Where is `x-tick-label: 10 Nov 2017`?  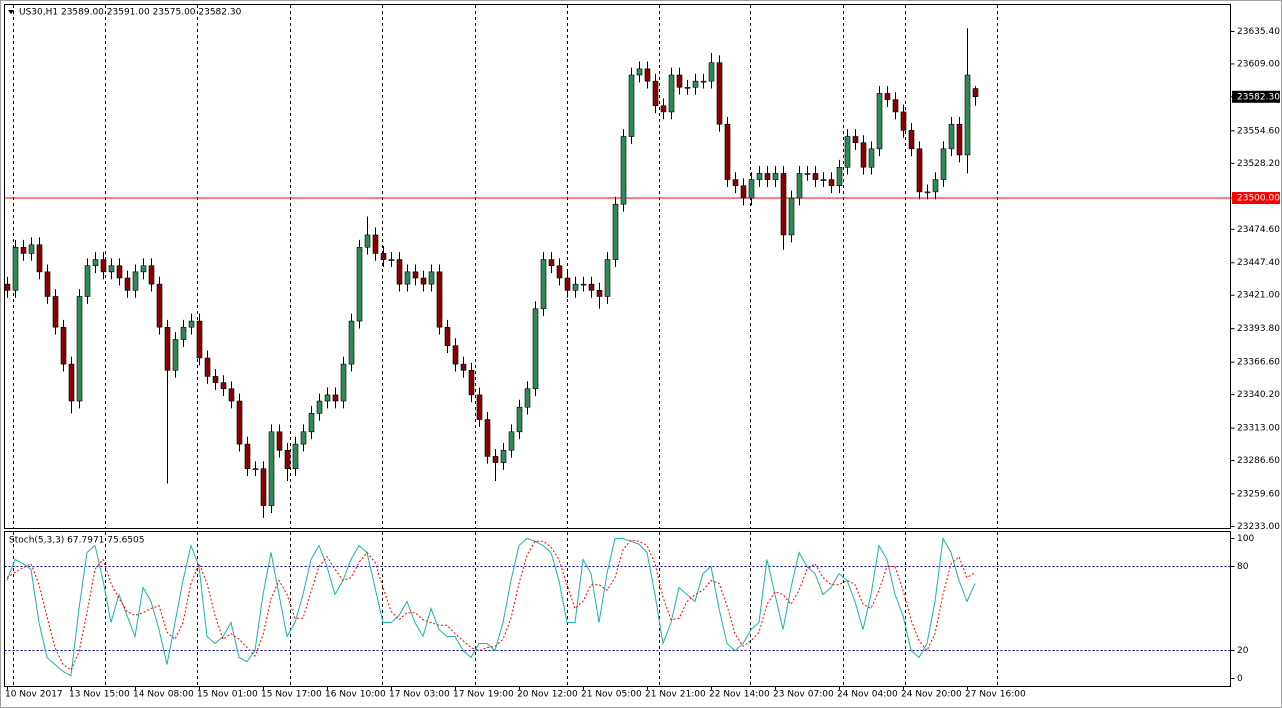 x-tick-label: 10 Nov 2017 is located at coordinates (34, 695).